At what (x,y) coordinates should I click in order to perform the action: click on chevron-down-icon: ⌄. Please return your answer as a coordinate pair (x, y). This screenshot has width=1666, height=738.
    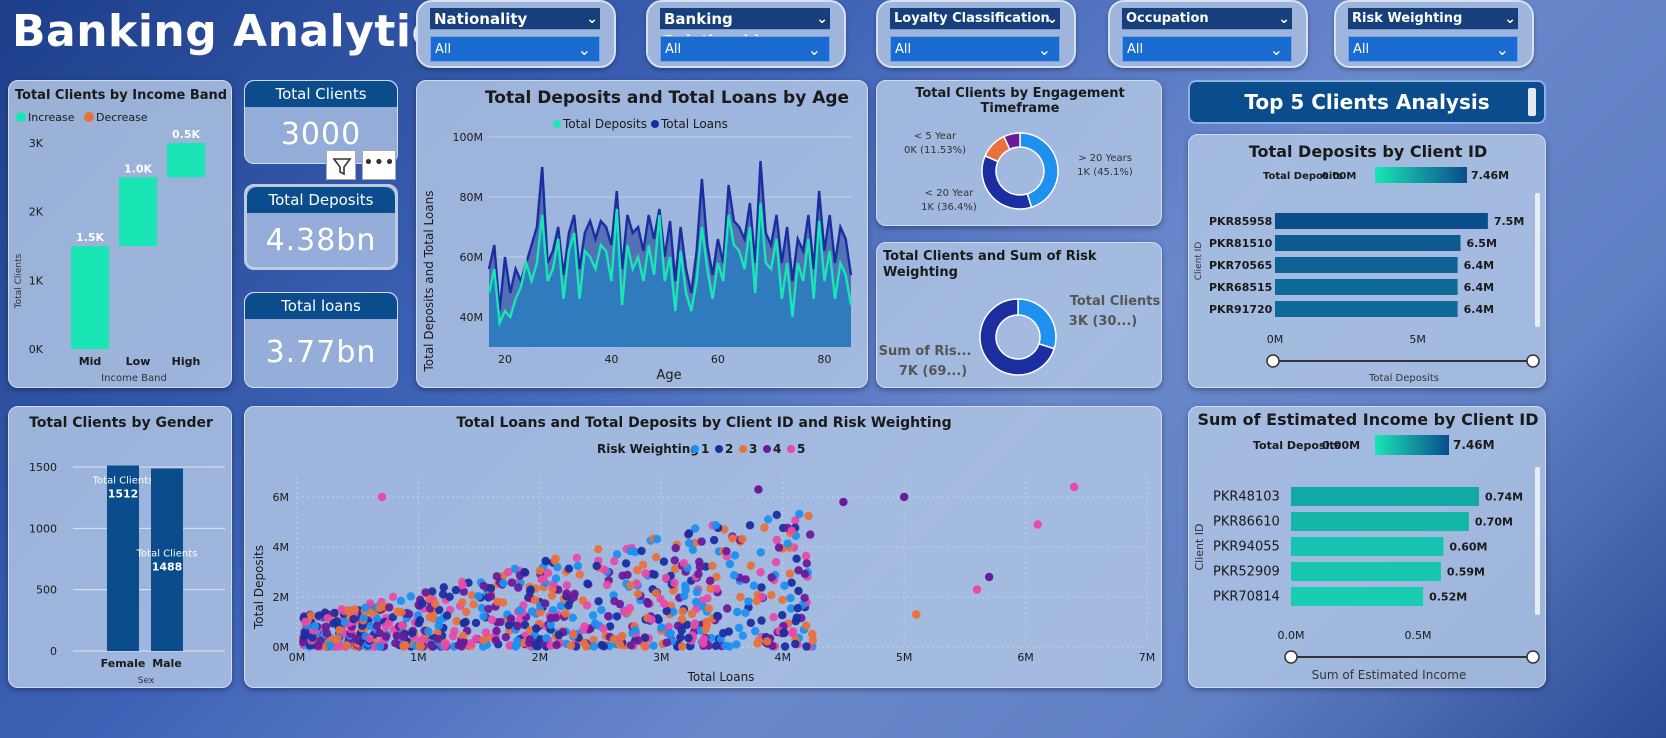
    Looking at the image, I should click on (822, 19).